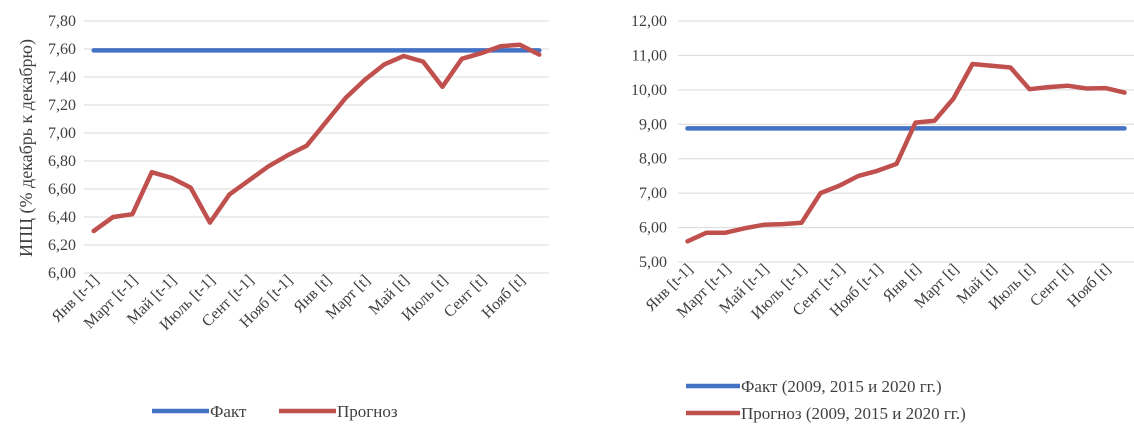 Image resolution: width=1134 pixels, height=427 pixels. Describe the element at coordinates (653, 124) in the screenshot. I see `y-tick-label: 9,00` at that location.